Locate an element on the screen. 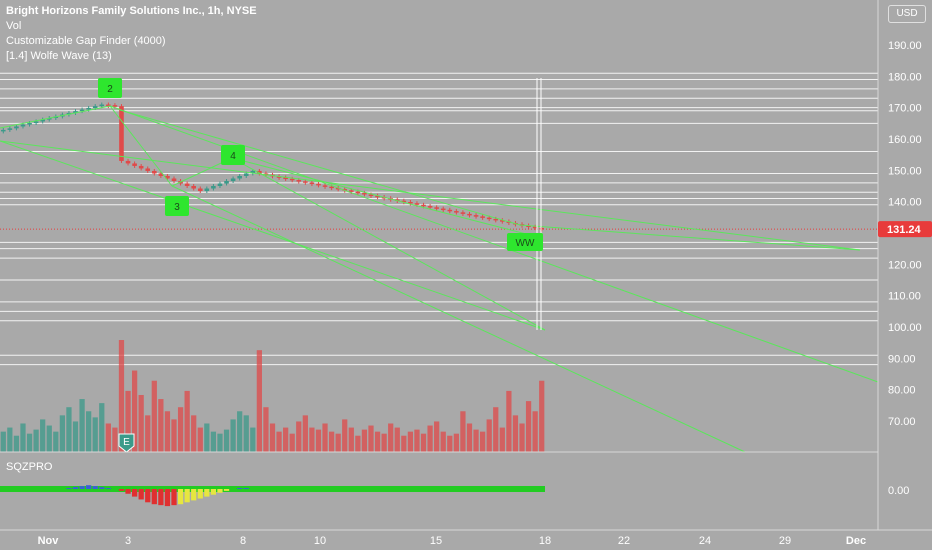  wave-label-text-3: WW is located at coordinates (525, 243).